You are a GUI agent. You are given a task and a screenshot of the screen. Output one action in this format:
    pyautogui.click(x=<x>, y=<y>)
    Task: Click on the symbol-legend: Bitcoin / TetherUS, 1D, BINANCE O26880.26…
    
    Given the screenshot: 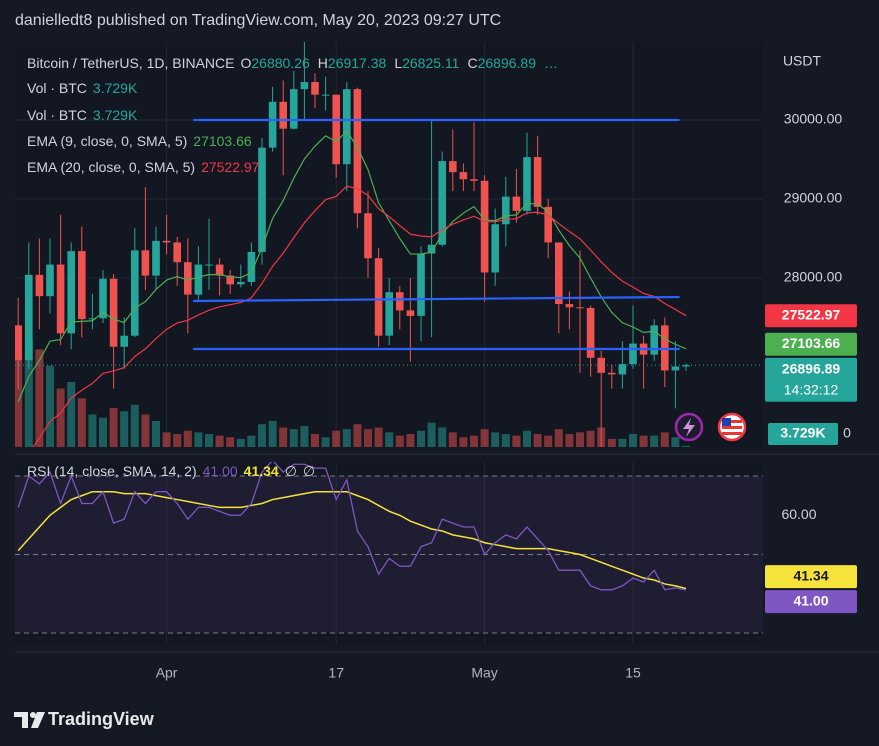 What is the action you would take?
    pyautogui.click(x=298, y=63)
    